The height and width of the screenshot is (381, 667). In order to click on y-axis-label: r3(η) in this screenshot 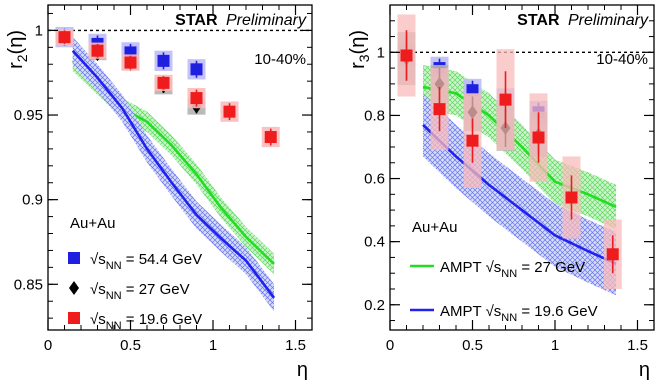, I will do `click(359, 49)`.